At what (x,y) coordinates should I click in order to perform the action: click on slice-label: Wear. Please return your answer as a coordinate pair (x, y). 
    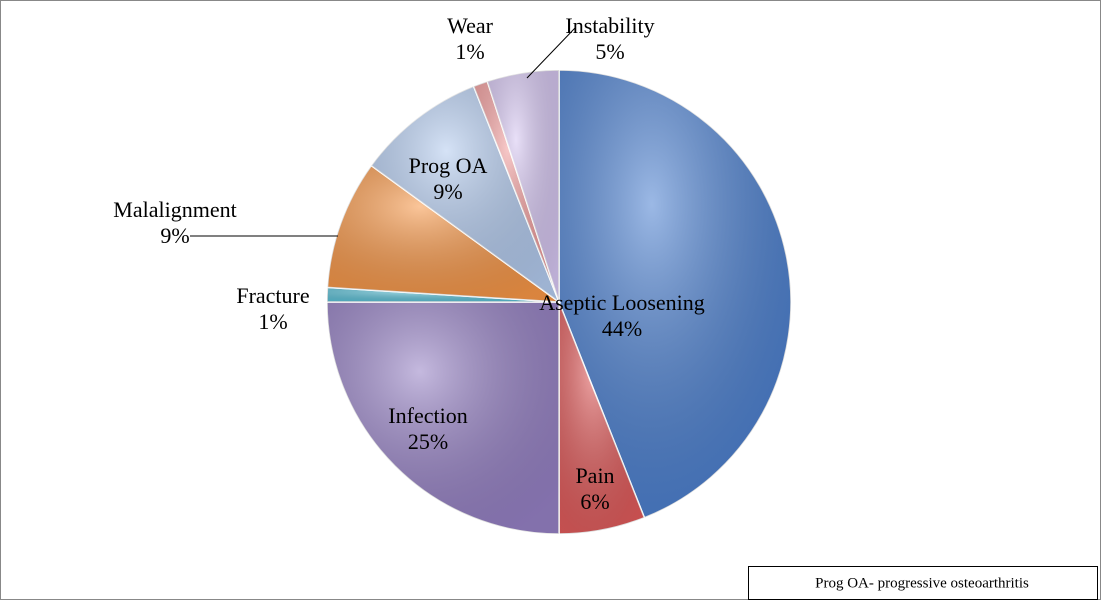
    Looking at the image, I should click on (470, 25).